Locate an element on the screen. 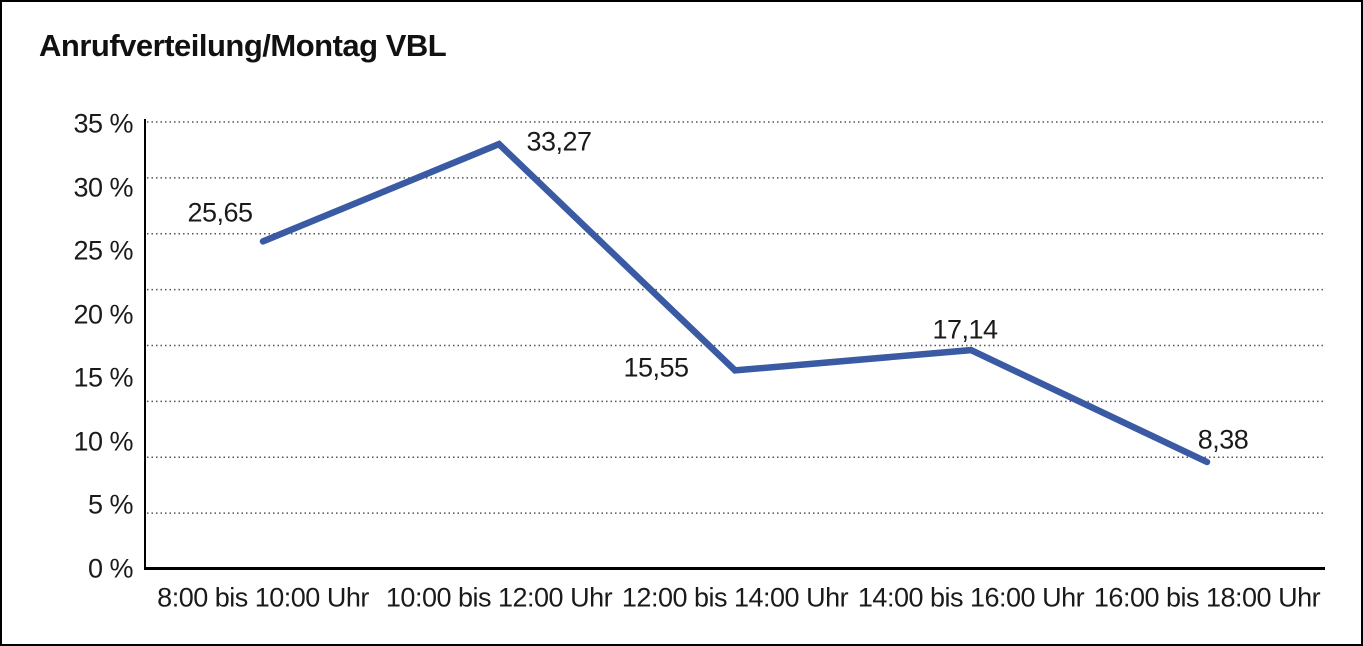 The height and width of the screenshot is (646, 1363). y-tick-label-35: 35 % is located at coordinates (103, 123).